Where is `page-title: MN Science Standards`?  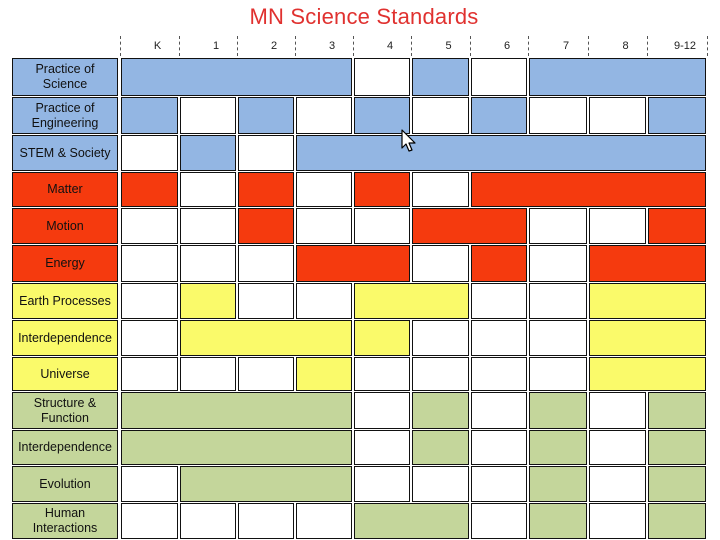 page-title: MN Science Standards is located at coordinates (364, 16).